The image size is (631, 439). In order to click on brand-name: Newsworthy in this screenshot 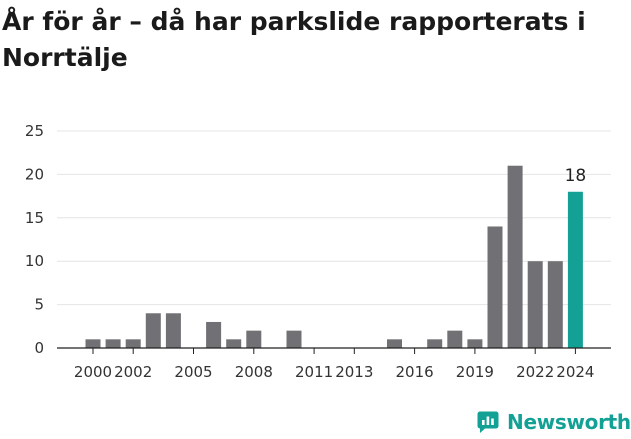, I will do `click(569, 422)`.